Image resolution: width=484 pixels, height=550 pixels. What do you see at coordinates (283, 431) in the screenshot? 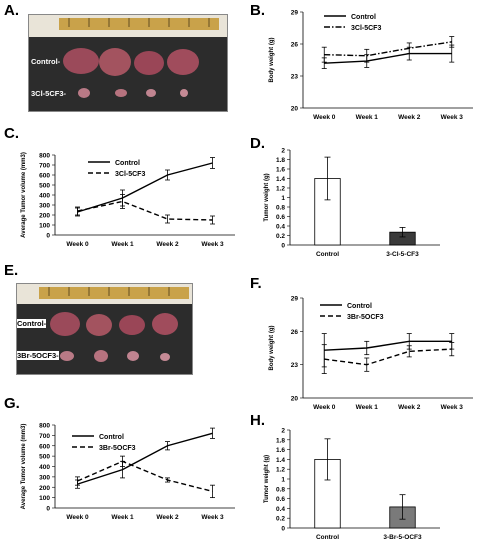
I see `y-tick-label-h: 2` at bounding box center [283, 431].